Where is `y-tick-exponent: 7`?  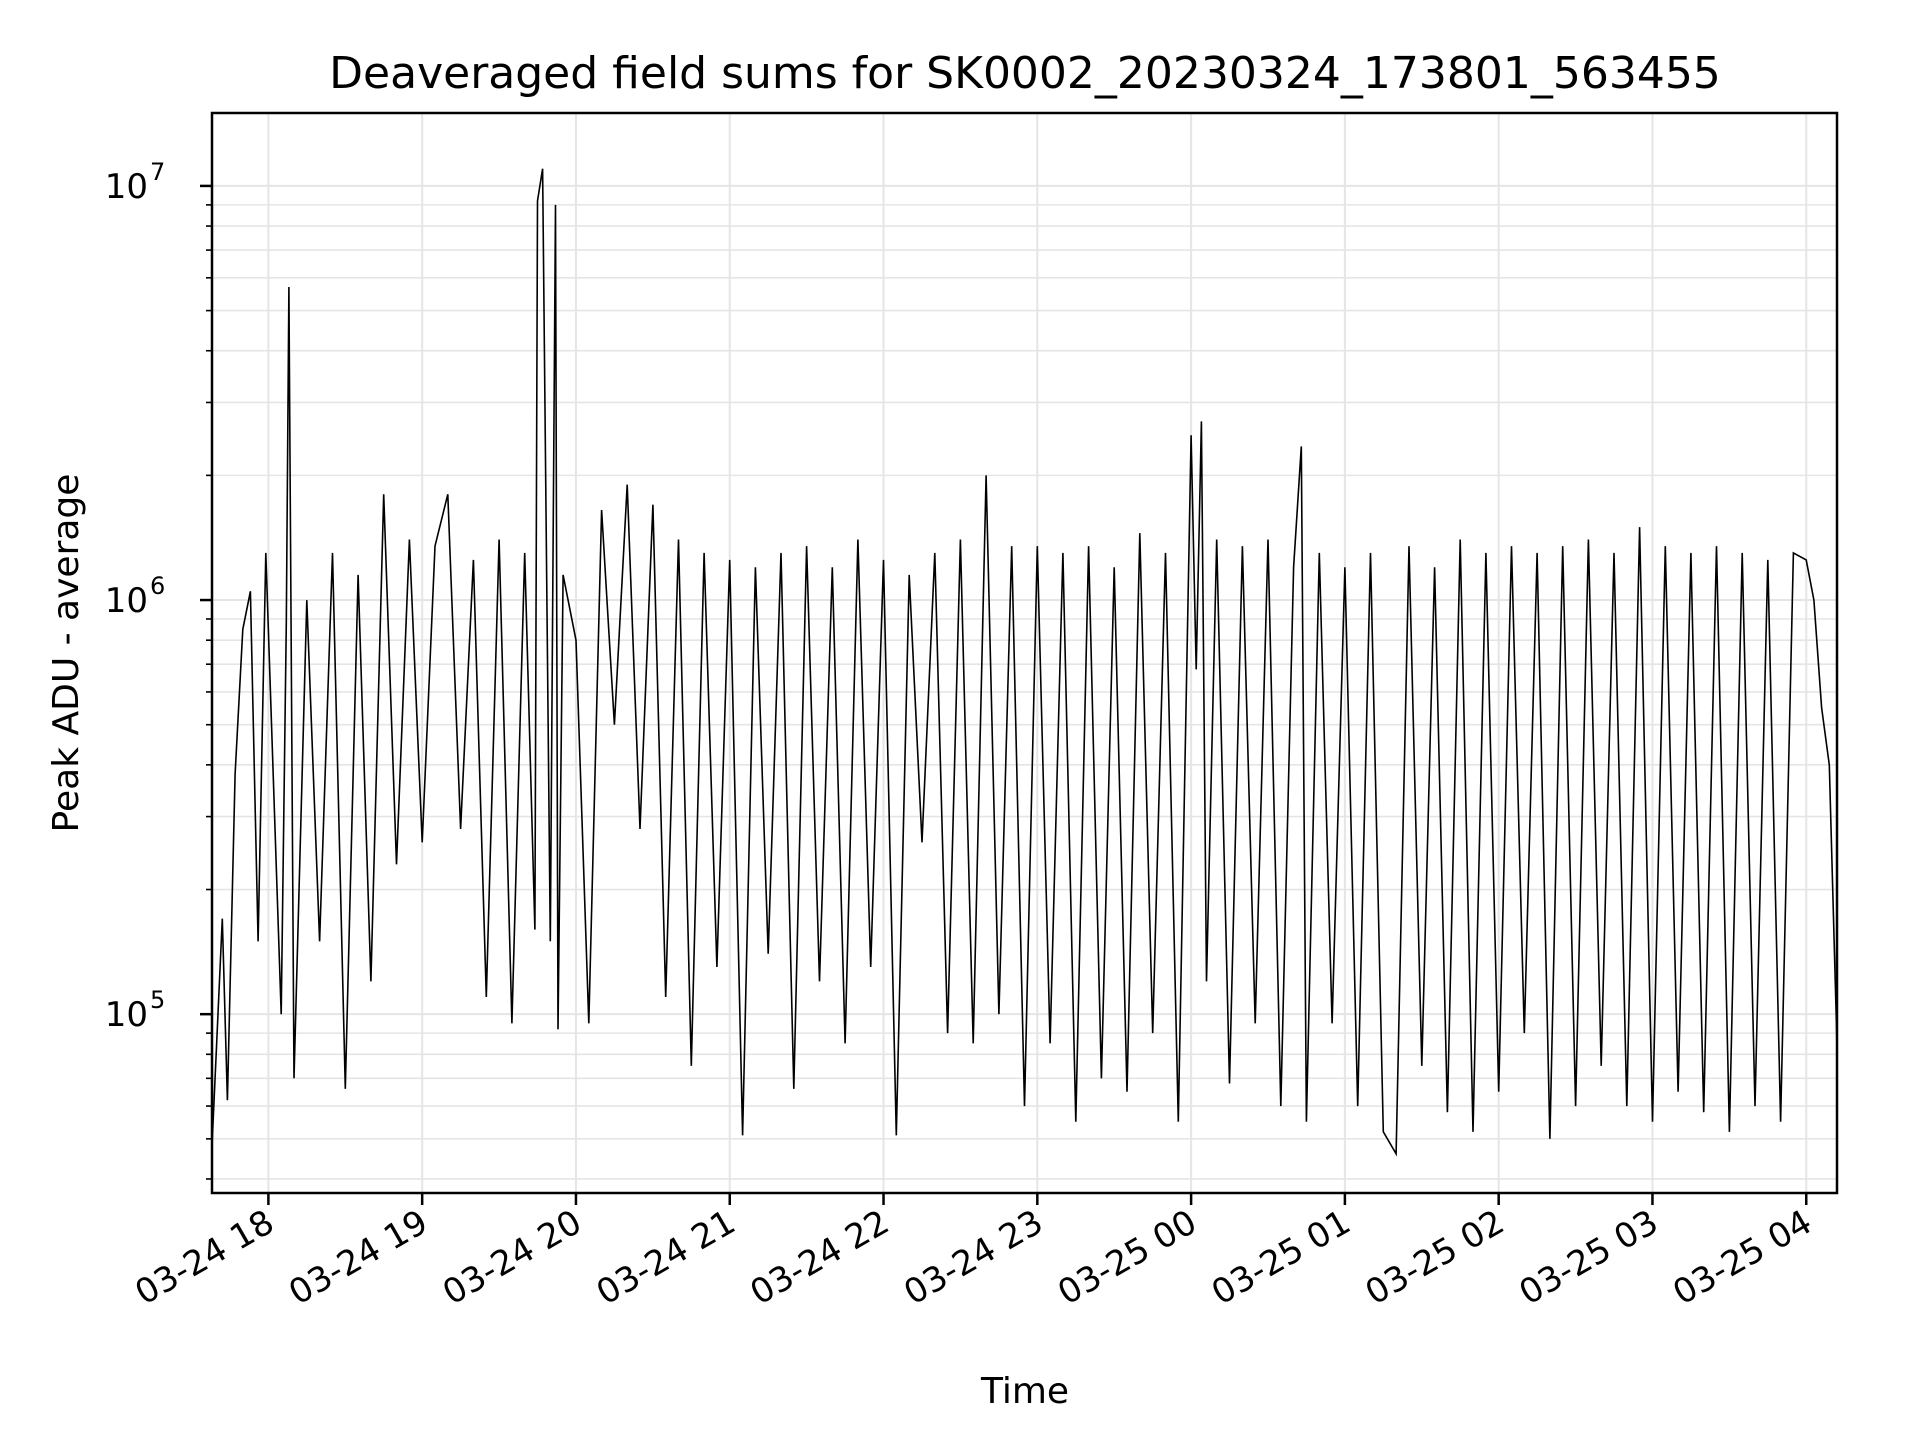
y-tick-exponent: 7 is located at coordinates (157, 172).